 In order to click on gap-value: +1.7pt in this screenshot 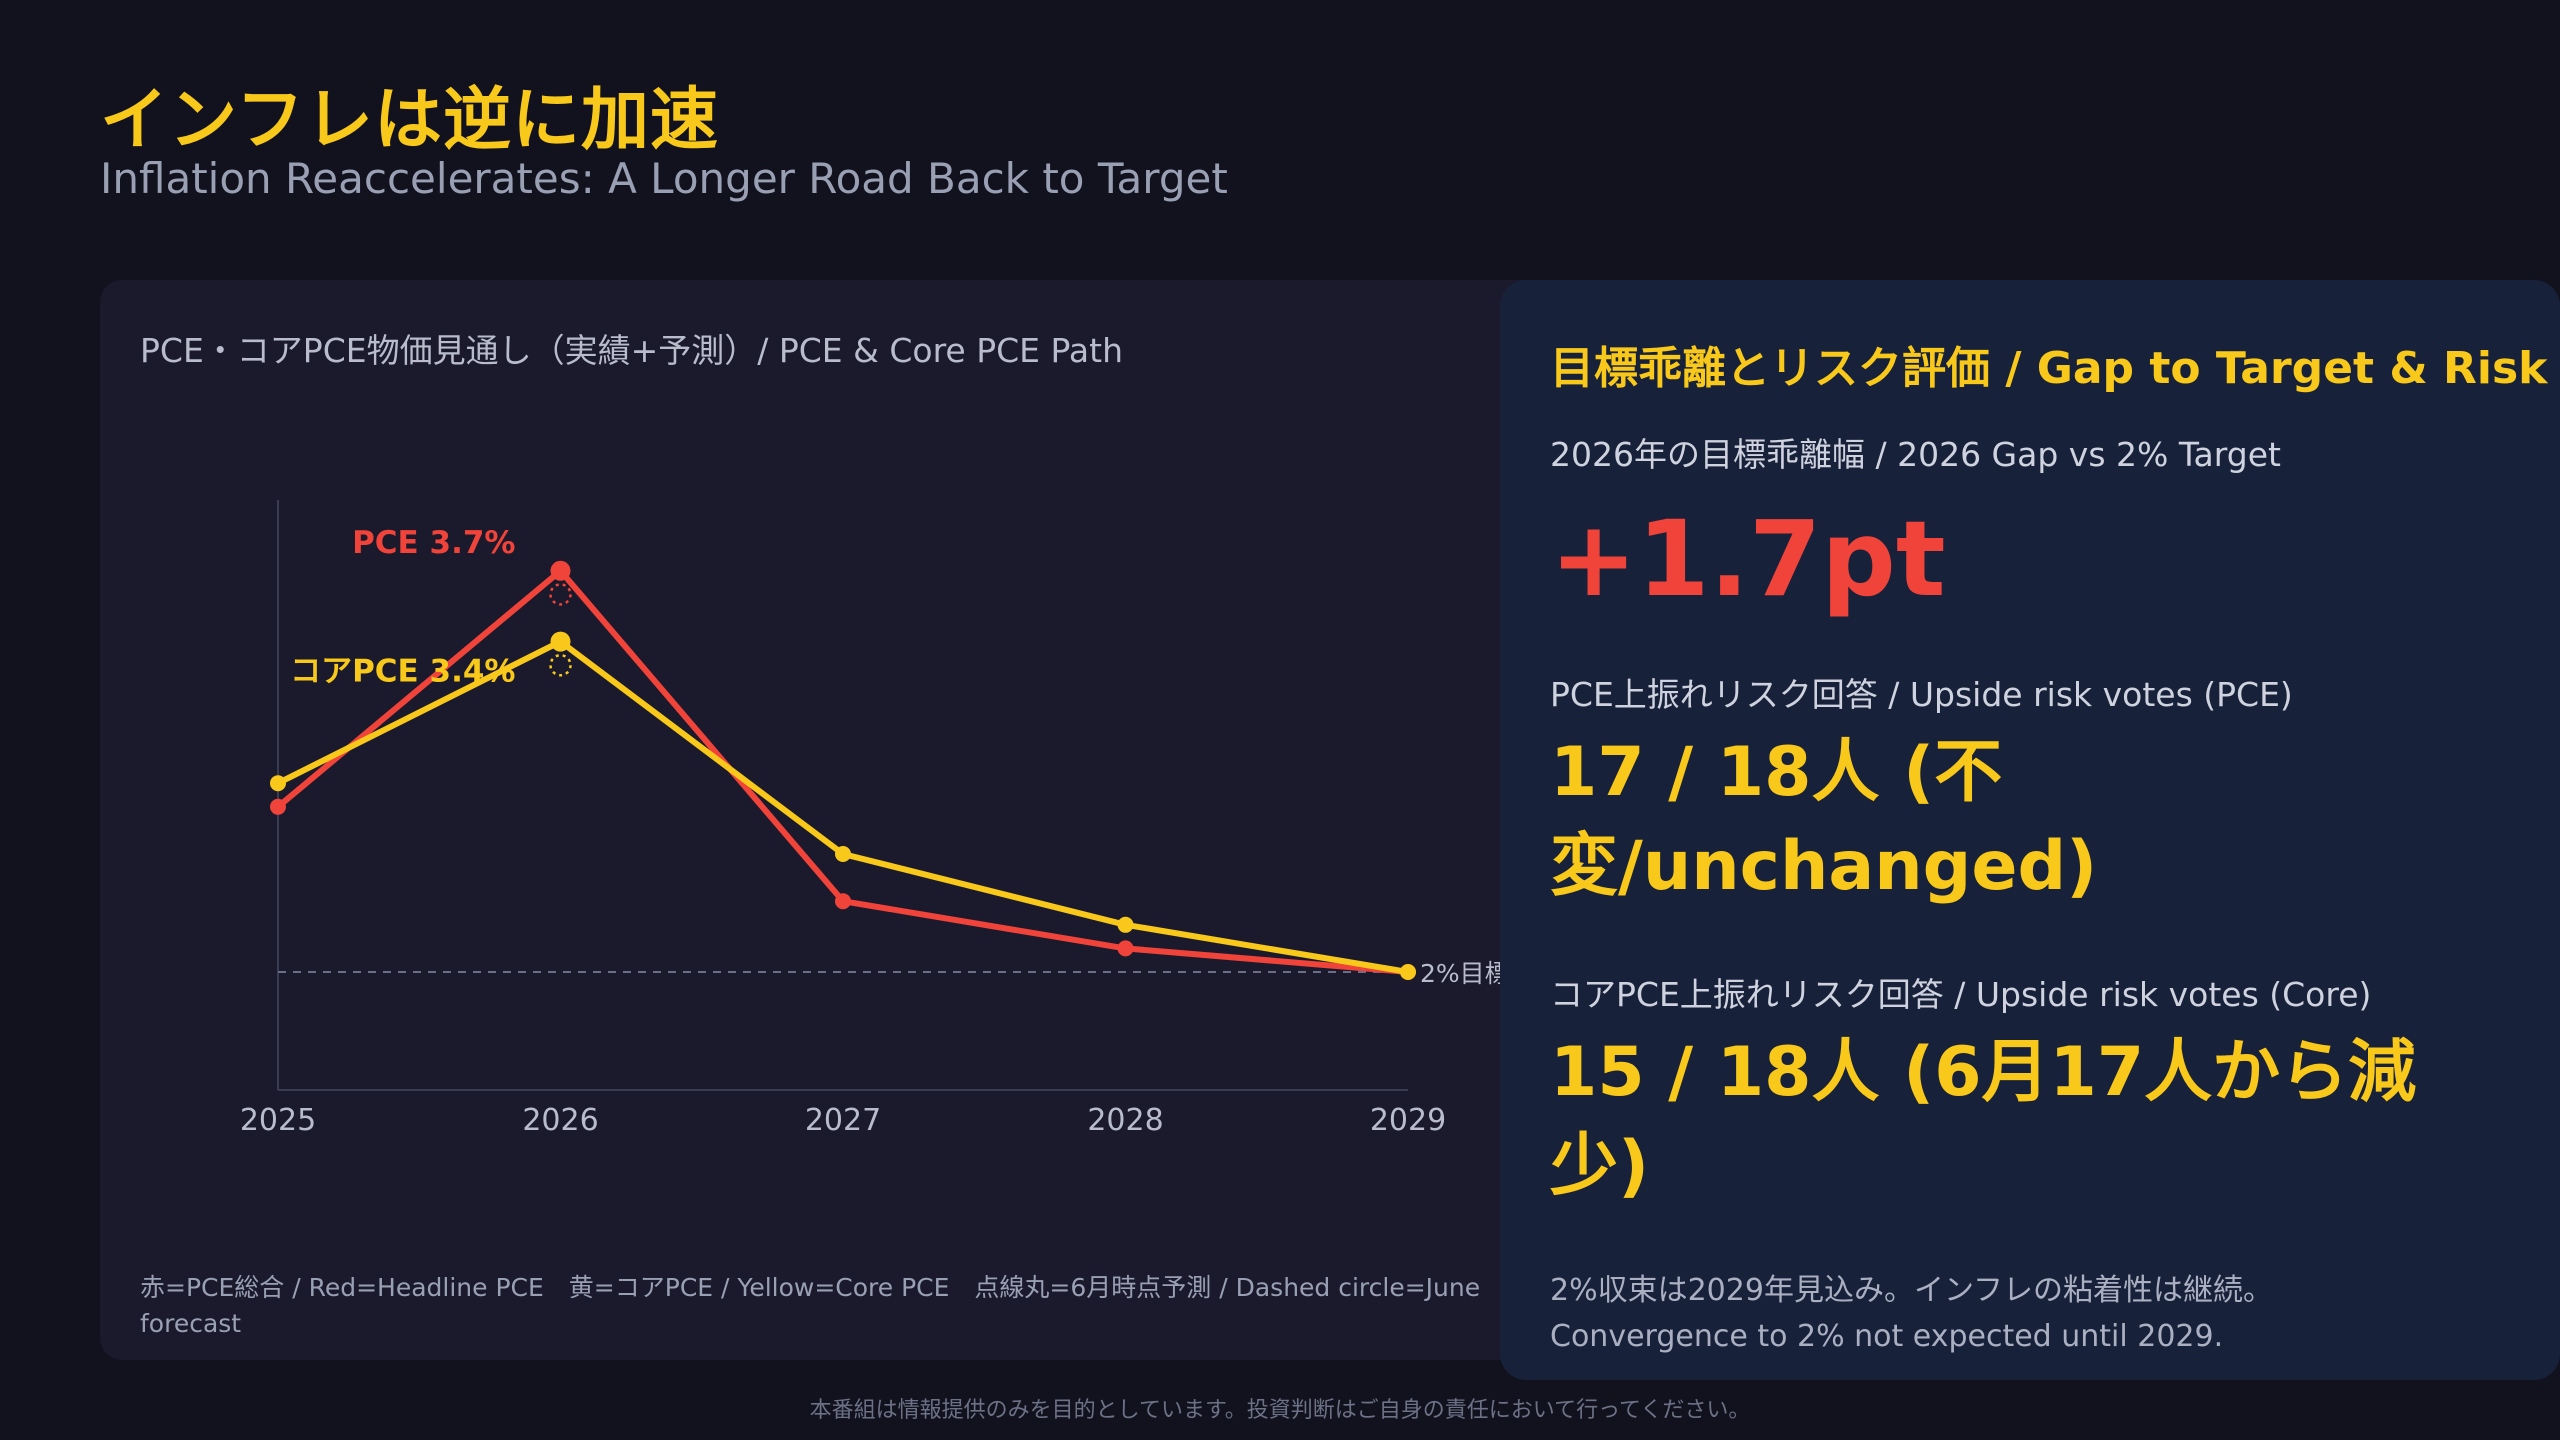, I will do `click(1748, 559)`.